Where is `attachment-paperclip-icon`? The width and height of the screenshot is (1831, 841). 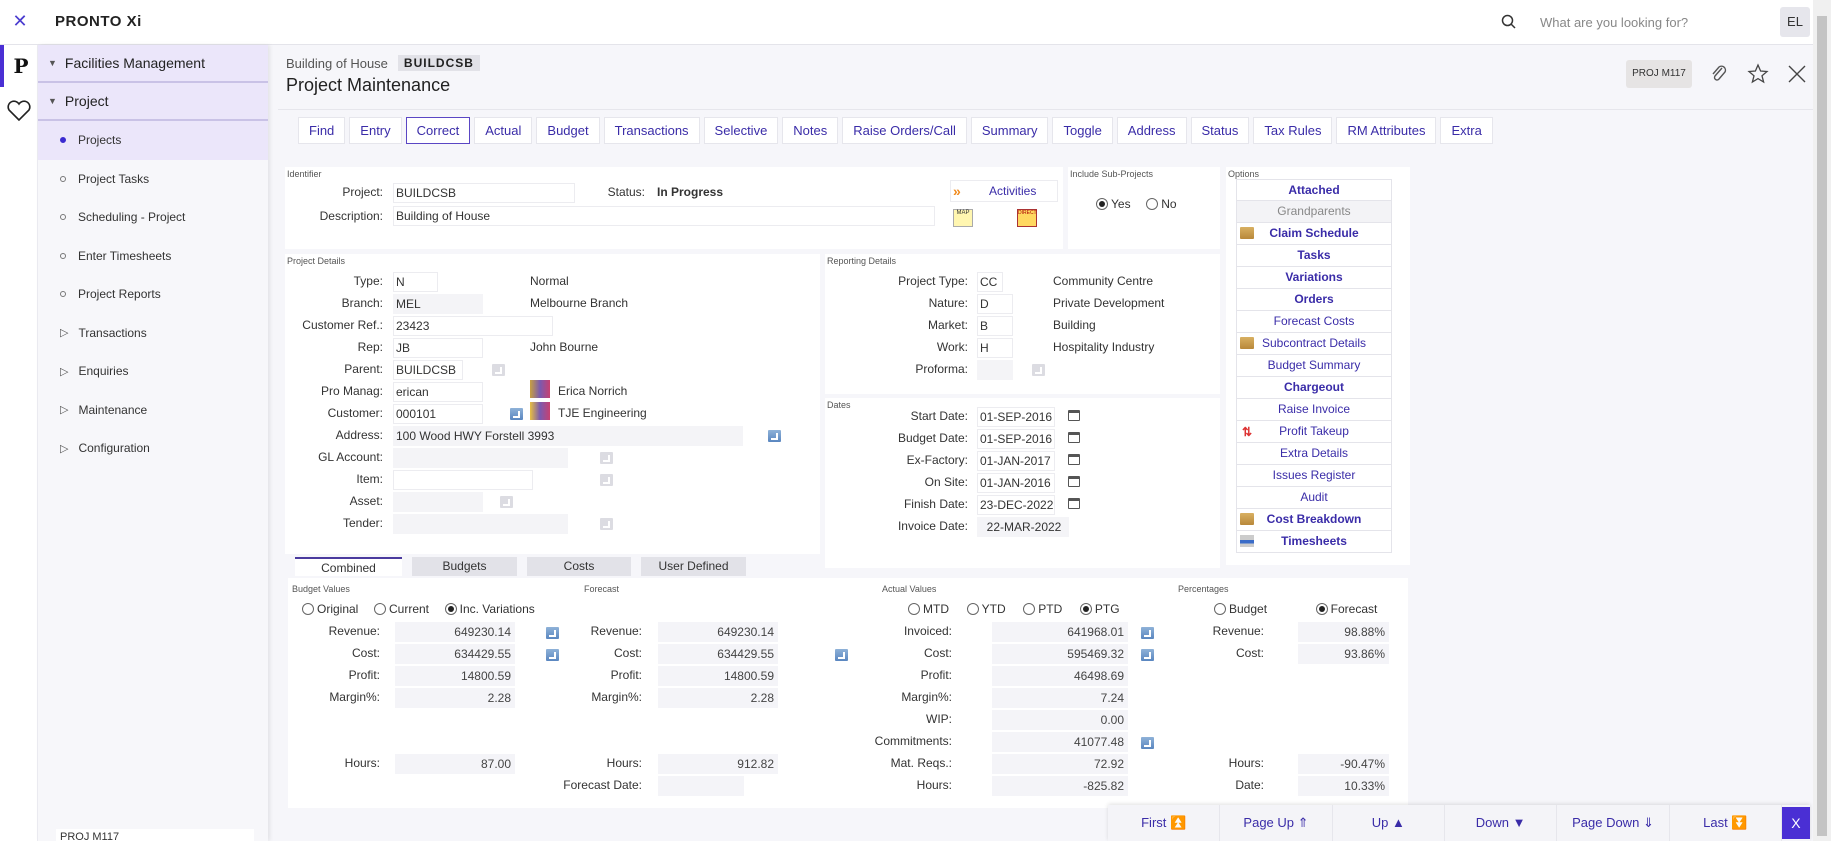 attachment-paperclip-icon is located at coordinates (1719, 74).